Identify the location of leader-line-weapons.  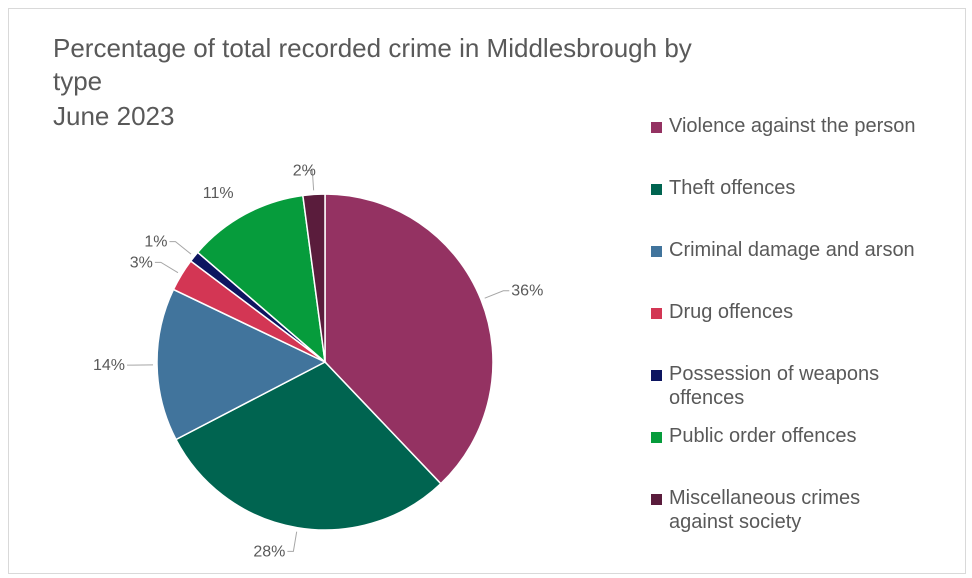
(180, 248).